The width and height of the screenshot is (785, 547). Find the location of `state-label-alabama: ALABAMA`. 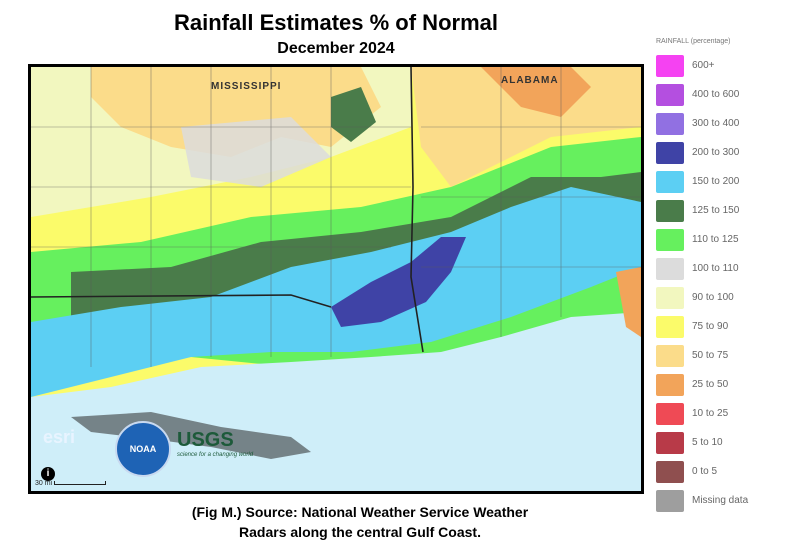

state-label-alabama: ALABAMA is located at coordinates (530, 80).